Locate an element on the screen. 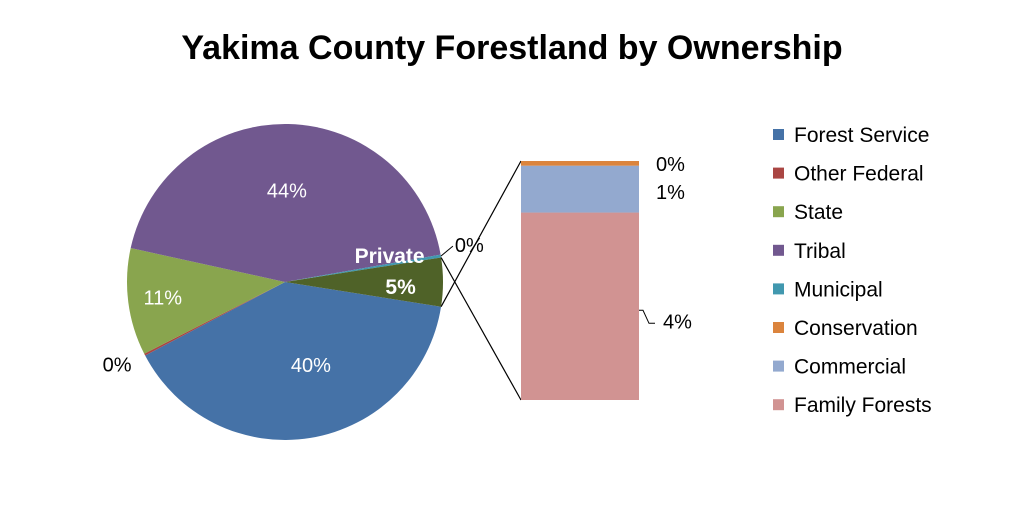 The height and width of the screenshot is (529, 1024). data-label-commercial: 1% is located at coordinates (670, 193).